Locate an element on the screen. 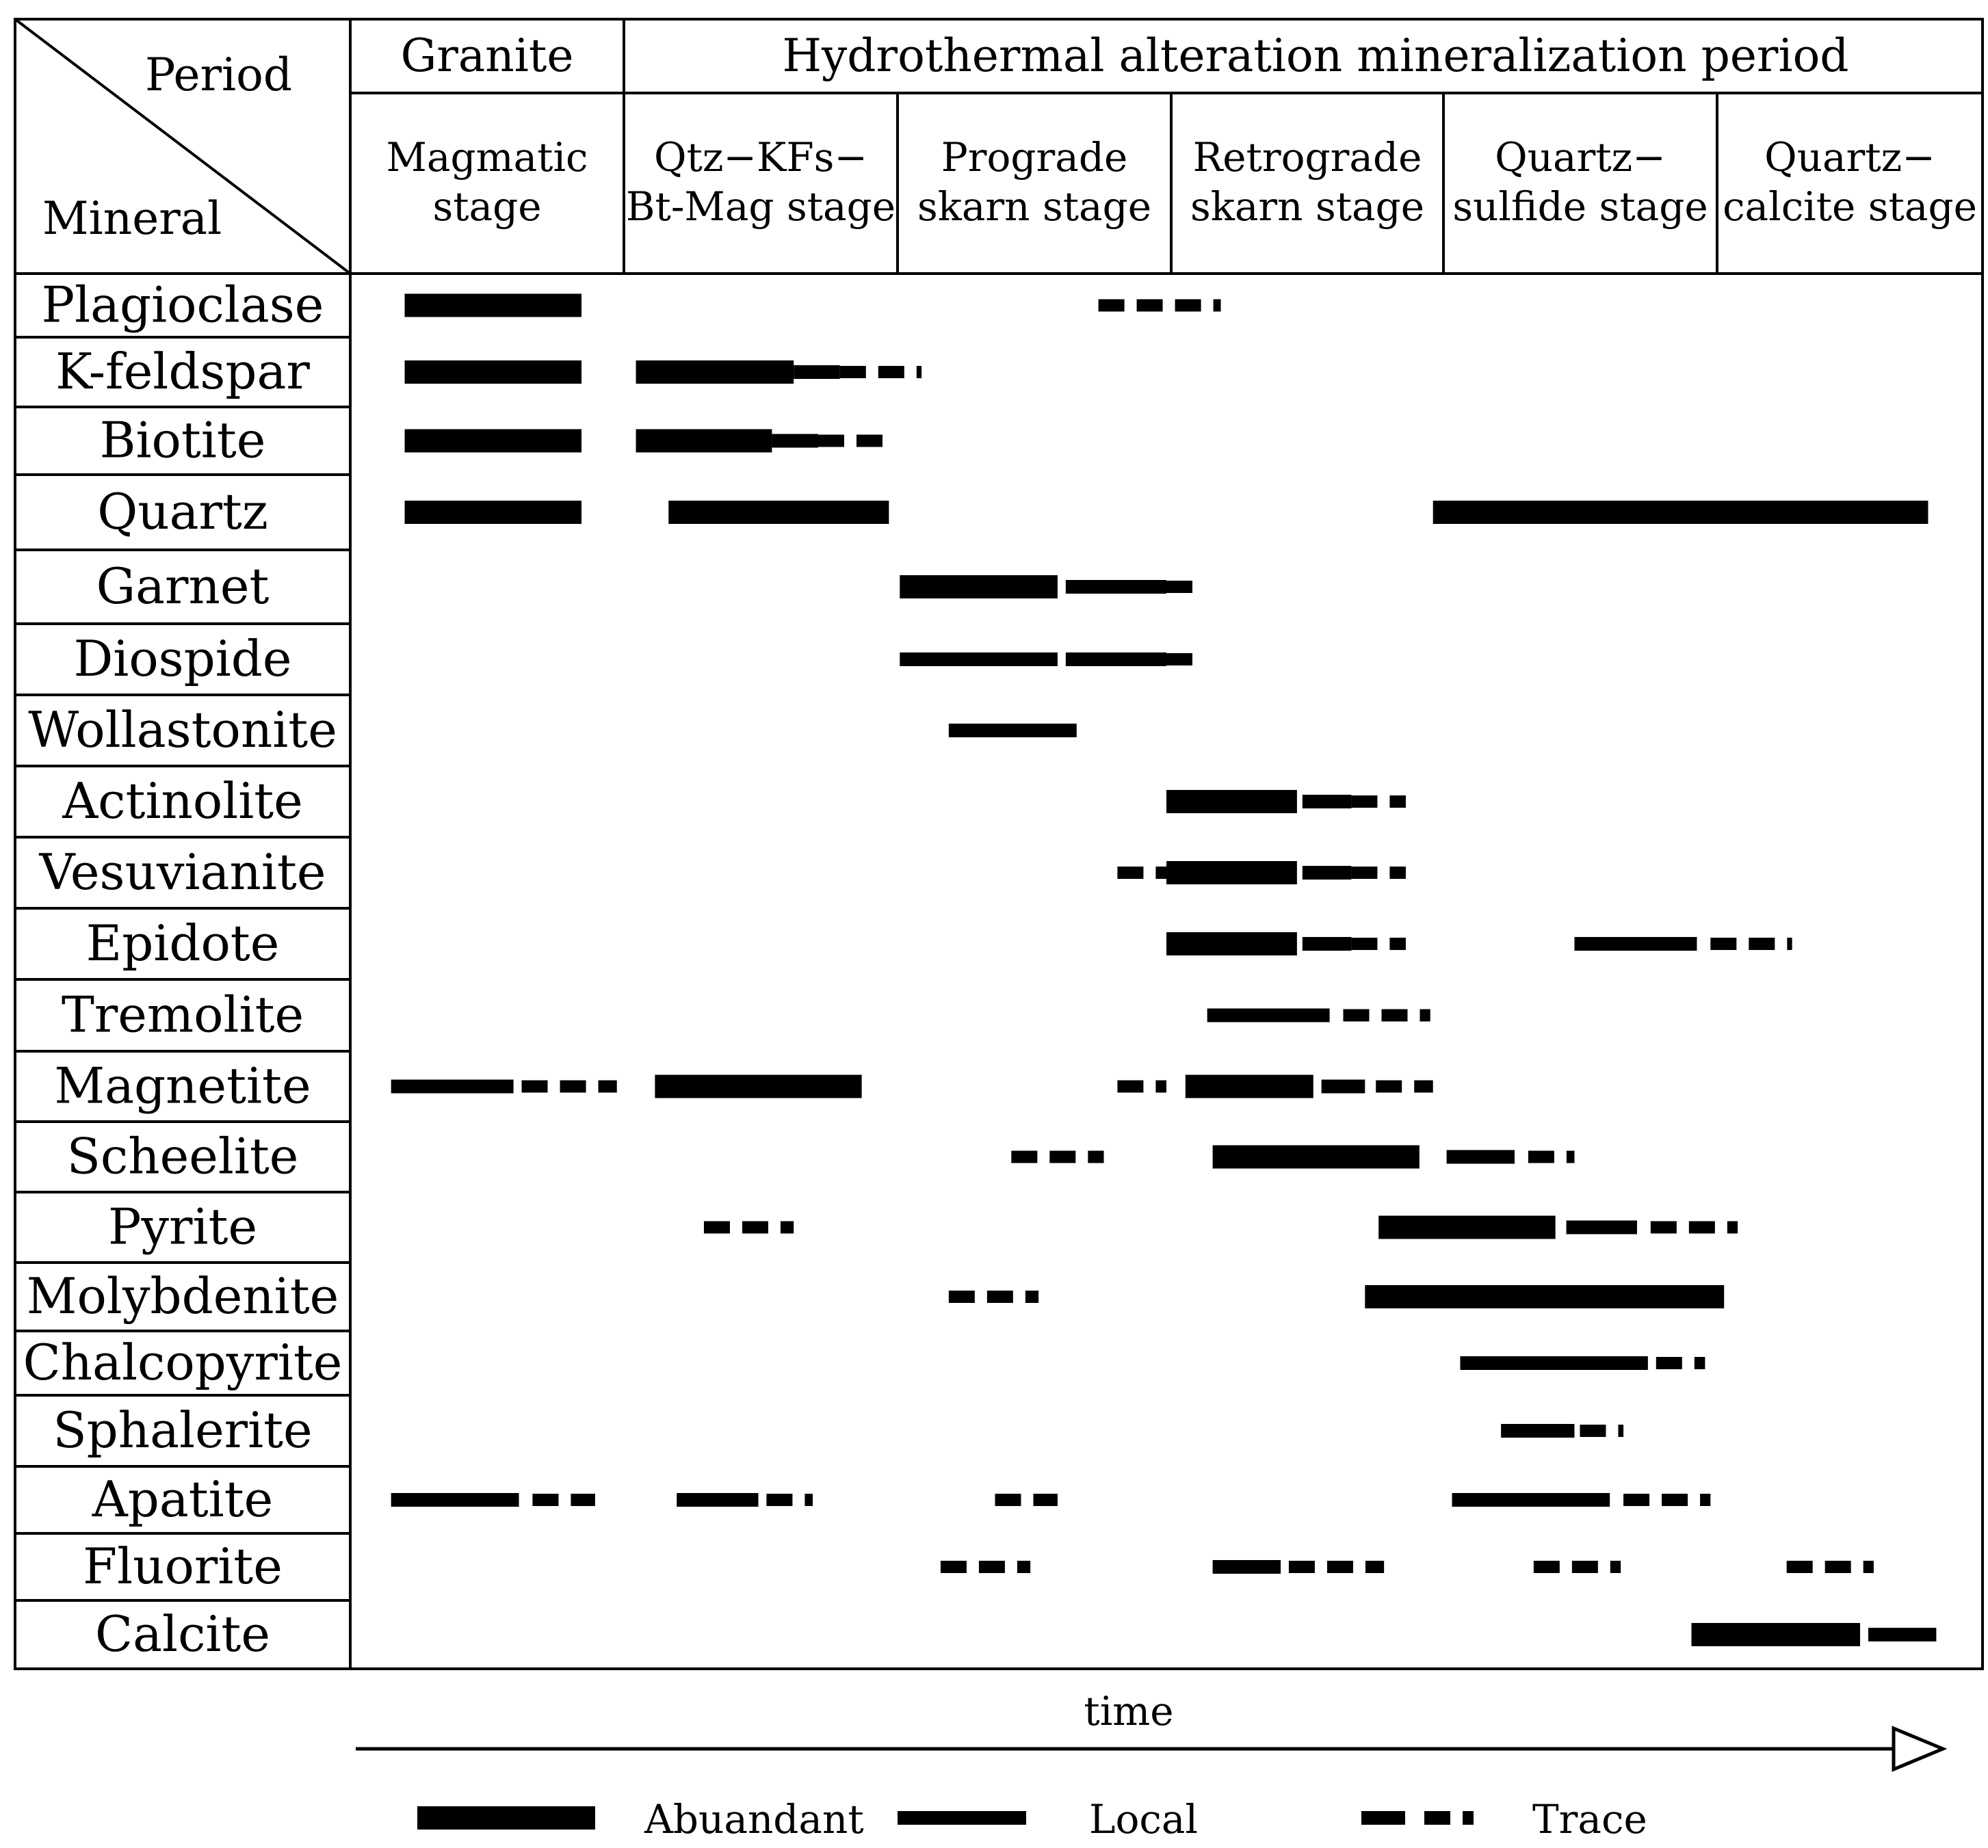  mineral-name: Quartz is located at coordinates (183, 511).